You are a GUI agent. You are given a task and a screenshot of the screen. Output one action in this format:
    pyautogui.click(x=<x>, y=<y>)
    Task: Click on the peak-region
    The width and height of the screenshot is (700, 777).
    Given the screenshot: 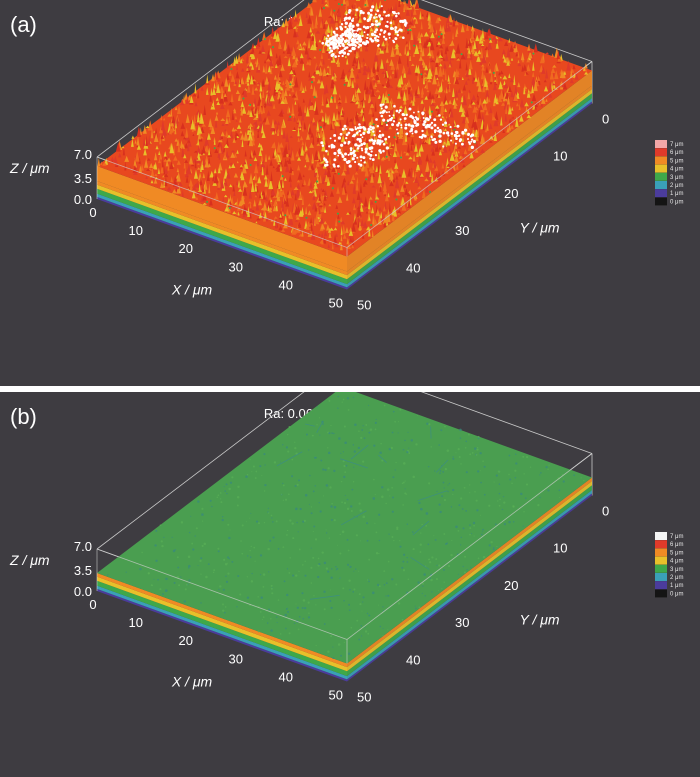 What is the action you would take?
    pyautogui.click(x=398, y=86)
    